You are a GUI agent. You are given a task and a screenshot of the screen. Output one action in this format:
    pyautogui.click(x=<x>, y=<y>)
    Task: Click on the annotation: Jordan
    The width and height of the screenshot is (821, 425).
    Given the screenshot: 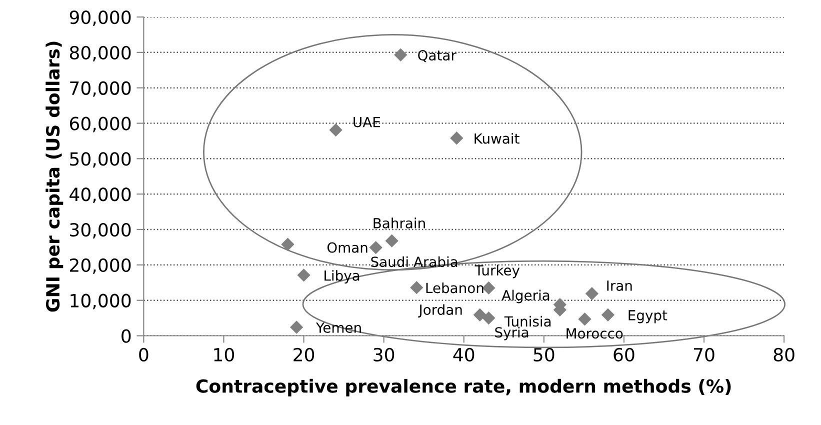 What is the action you would take?
    pyautogui.click(x=440, y=311)
    